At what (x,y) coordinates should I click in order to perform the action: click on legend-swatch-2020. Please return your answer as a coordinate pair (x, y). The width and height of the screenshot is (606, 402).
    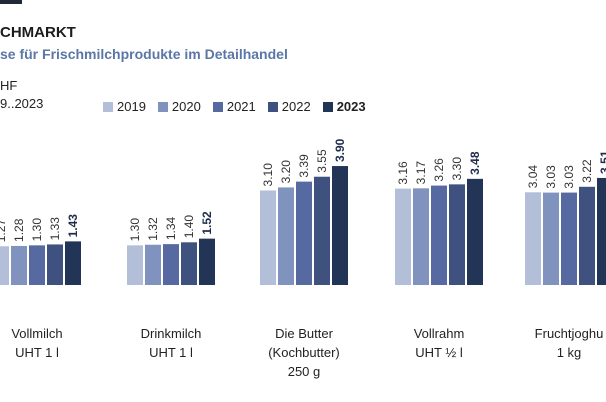
    Looking at the image, I should click on (162, 106).